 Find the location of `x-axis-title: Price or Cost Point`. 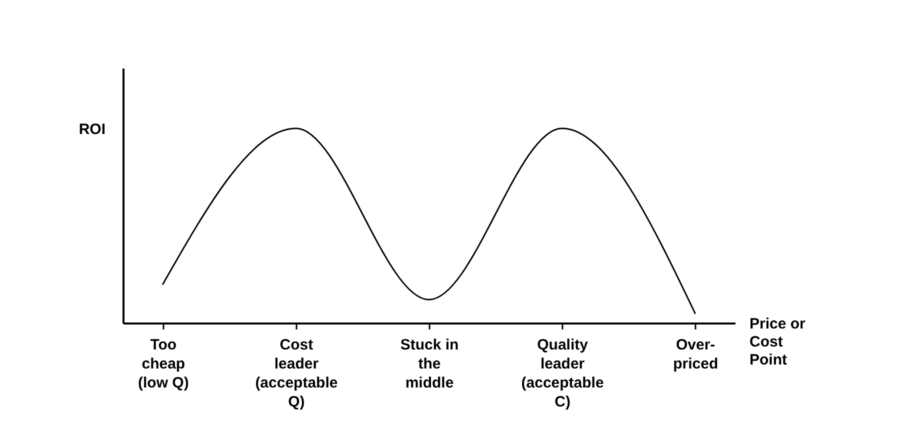

x-axis-title: Price or Cost Point is located at coordinates (778, 342).